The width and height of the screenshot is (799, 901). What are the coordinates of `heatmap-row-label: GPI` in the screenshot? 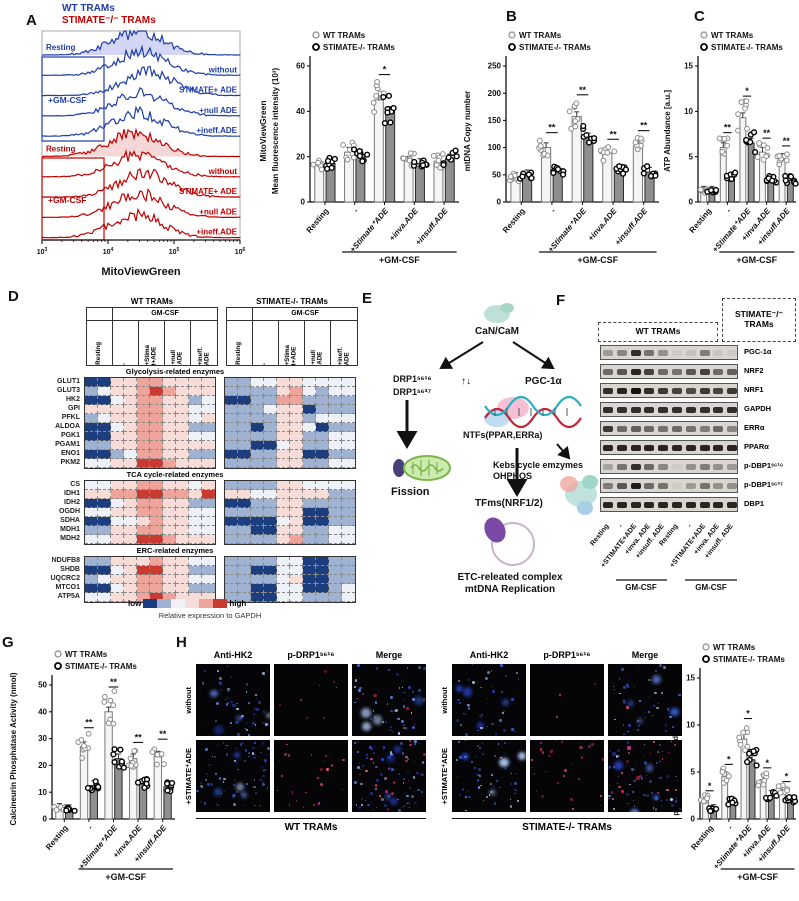 It's located at (73, 408).